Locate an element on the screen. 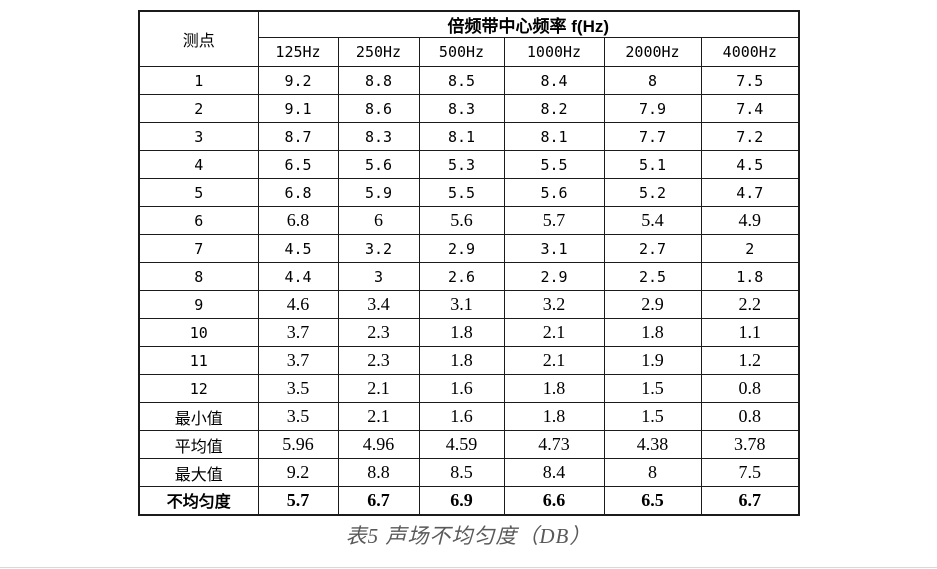  table-row: 6 6.8 6 5.6 5.7 5.4 4.9 is located at coordinates (469, 220).